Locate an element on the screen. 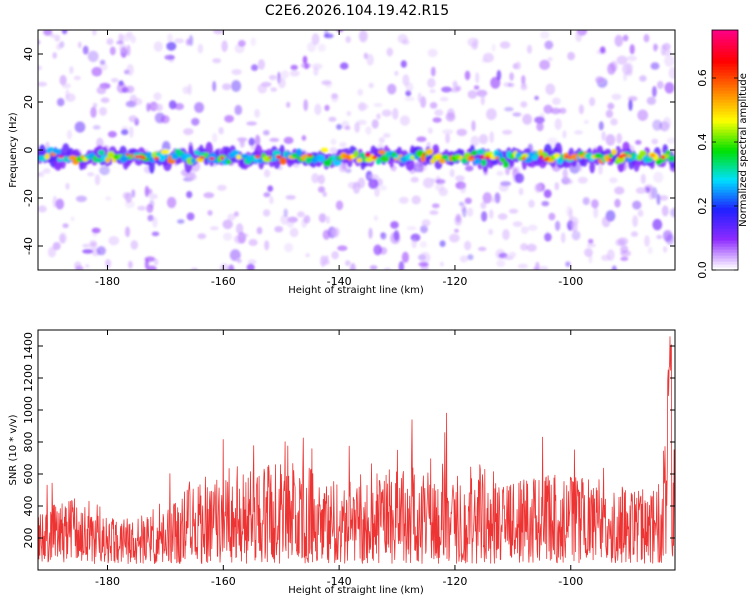  band-envelope-blob is located at coordinates (436, 150).